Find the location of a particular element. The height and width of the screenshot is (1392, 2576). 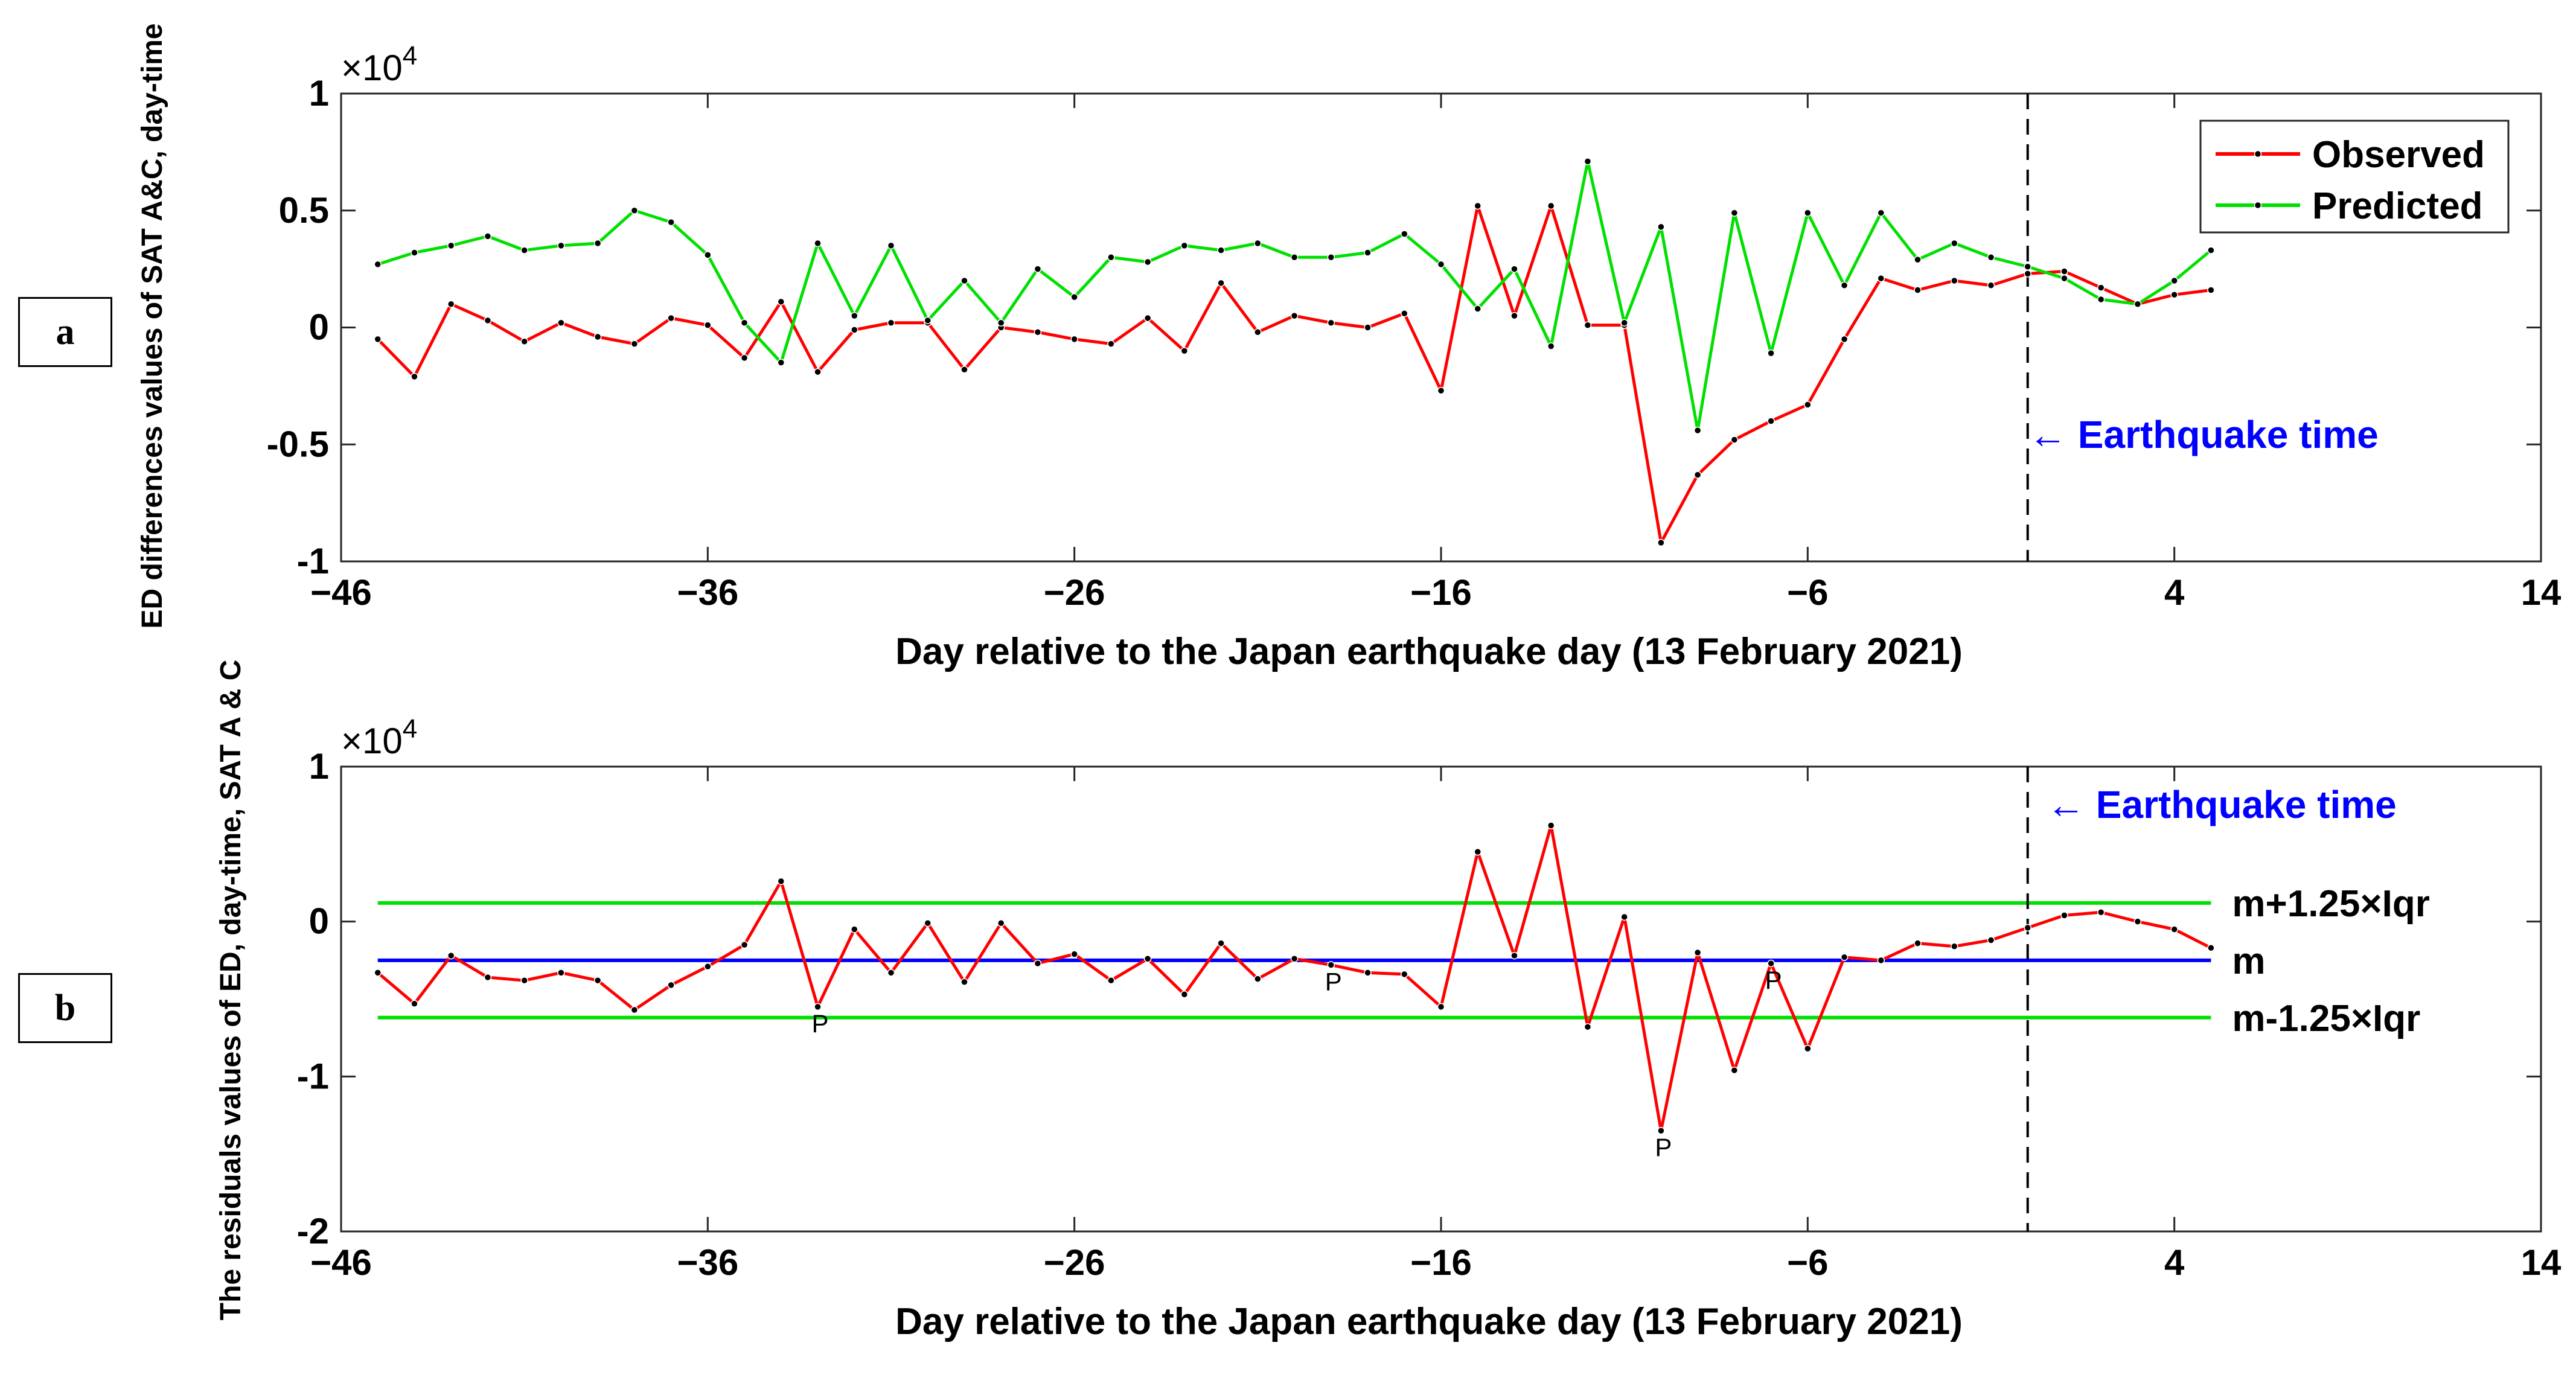

y-tick-label: 0 is located at coordinates (319, 327).